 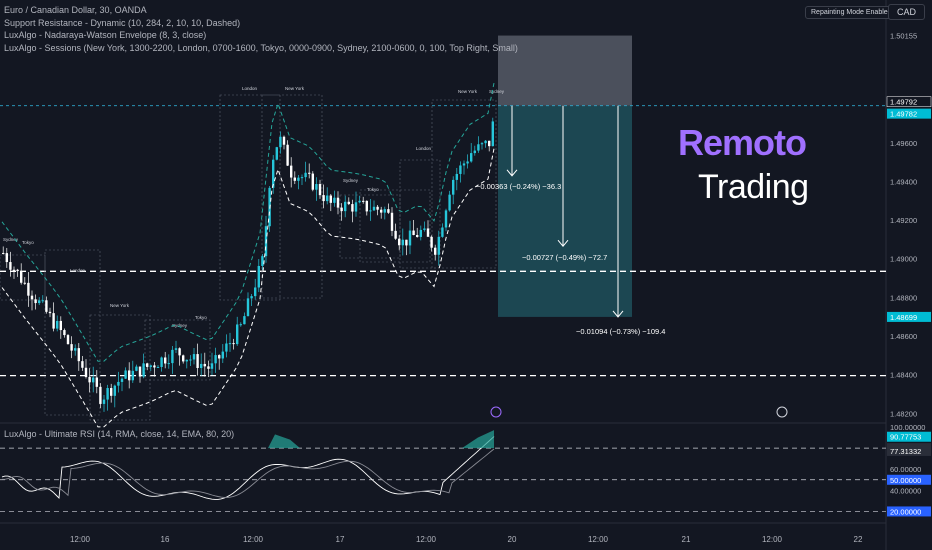 I want to click on price-axis-label: 1.49000, so click(x=903, y=259).